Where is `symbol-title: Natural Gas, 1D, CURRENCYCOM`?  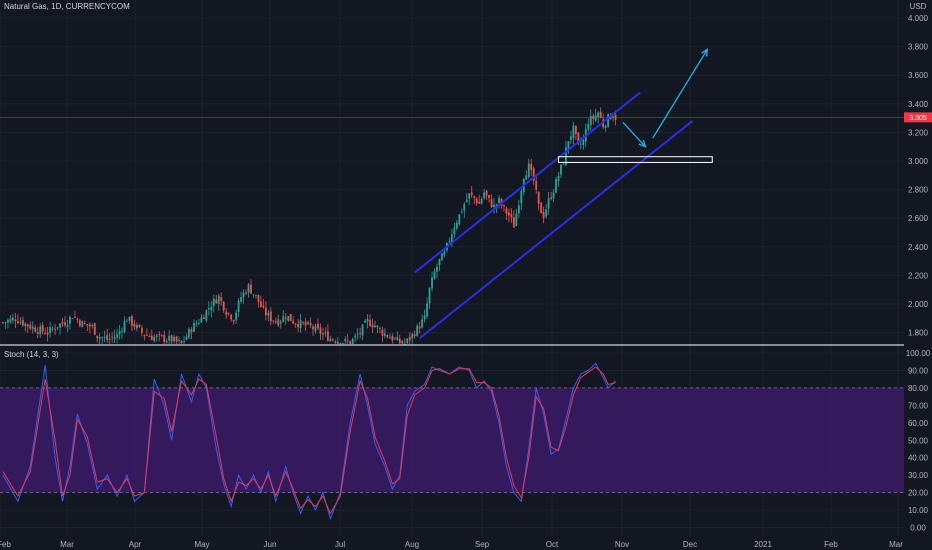 symbol-title: Natural Gas, 1D, CURRENCYCOM is located at coordinates (67, 6).